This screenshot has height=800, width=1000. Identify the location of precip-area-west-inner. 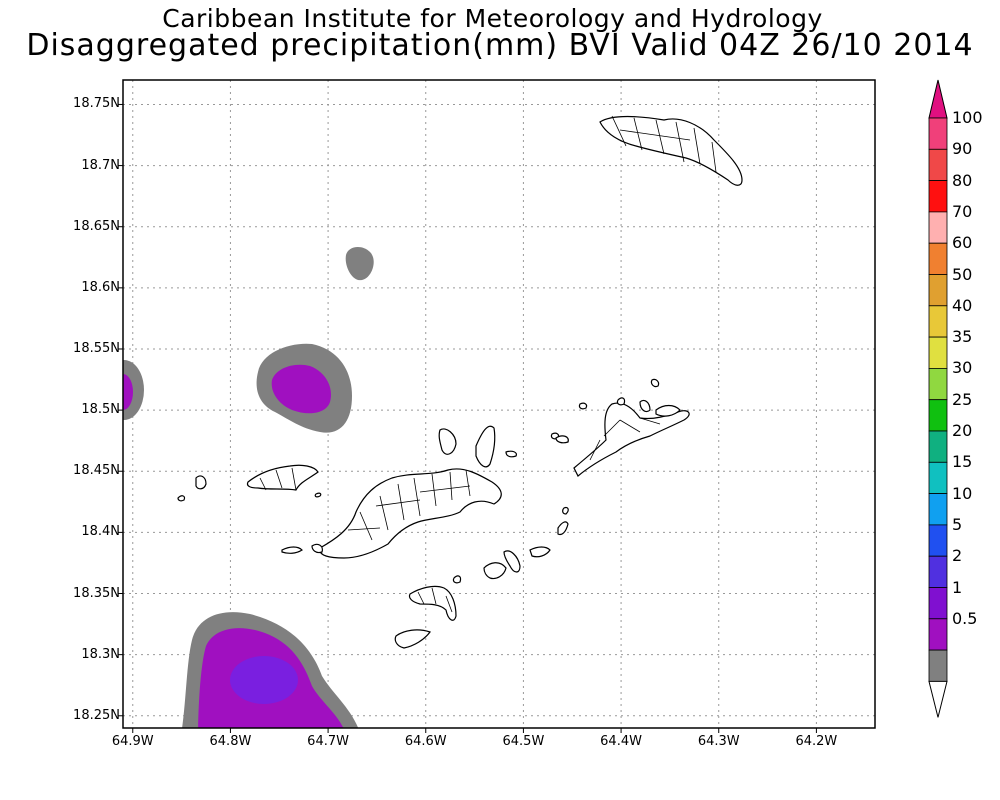
(128, 392).